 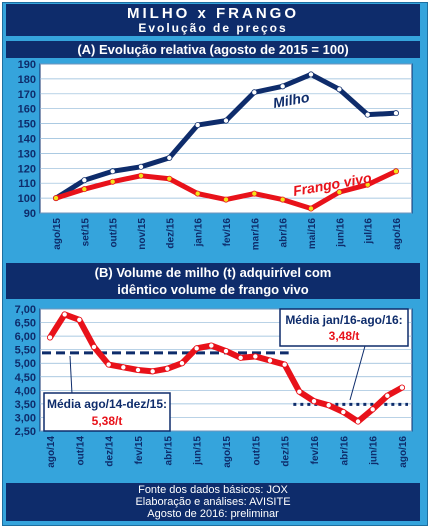 What do you see at coordinates (343, 320) in the screenshot?
I see `callout-label-2016: Média jan/16-ago/16:` at bounding box center [343, 320].